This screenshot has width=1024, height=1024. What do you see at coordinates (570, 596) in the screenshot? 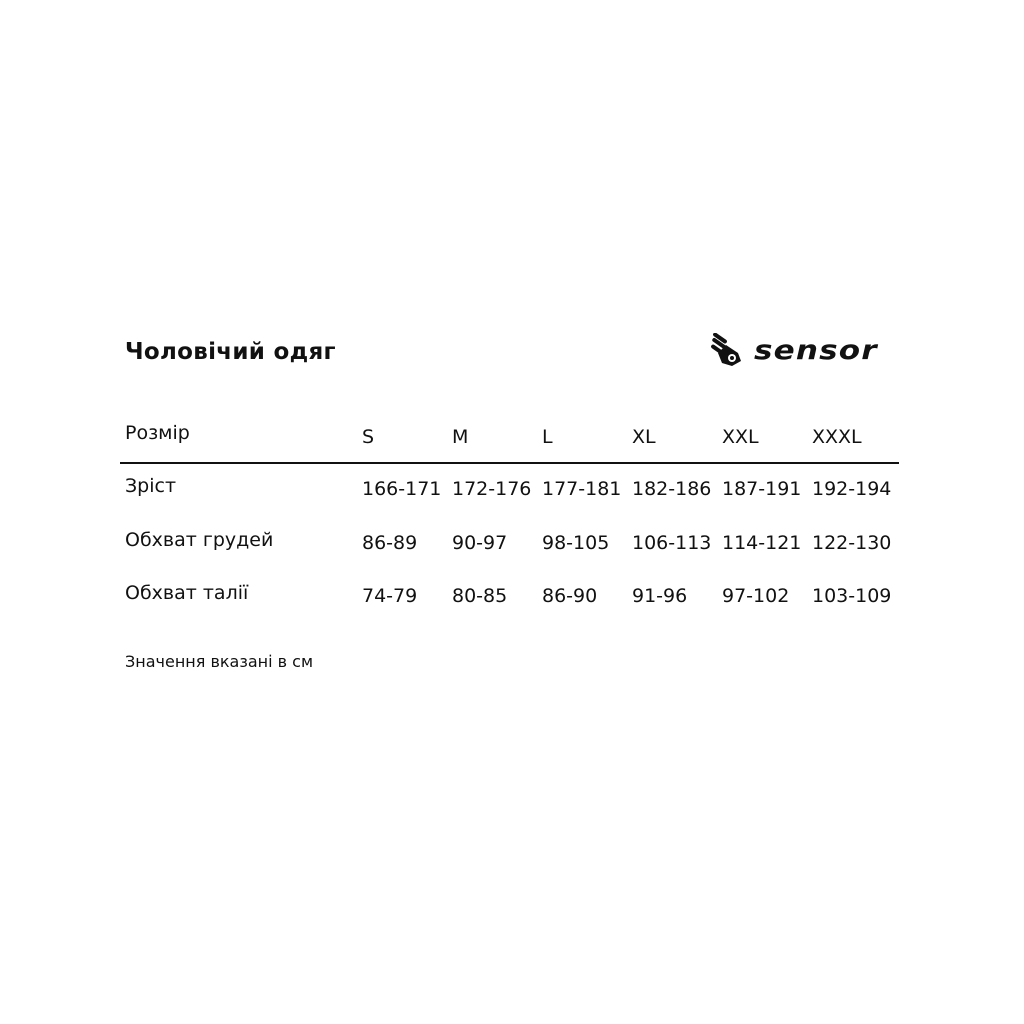
I see `table-cell: 86-90` at bounding box center [570, 596].